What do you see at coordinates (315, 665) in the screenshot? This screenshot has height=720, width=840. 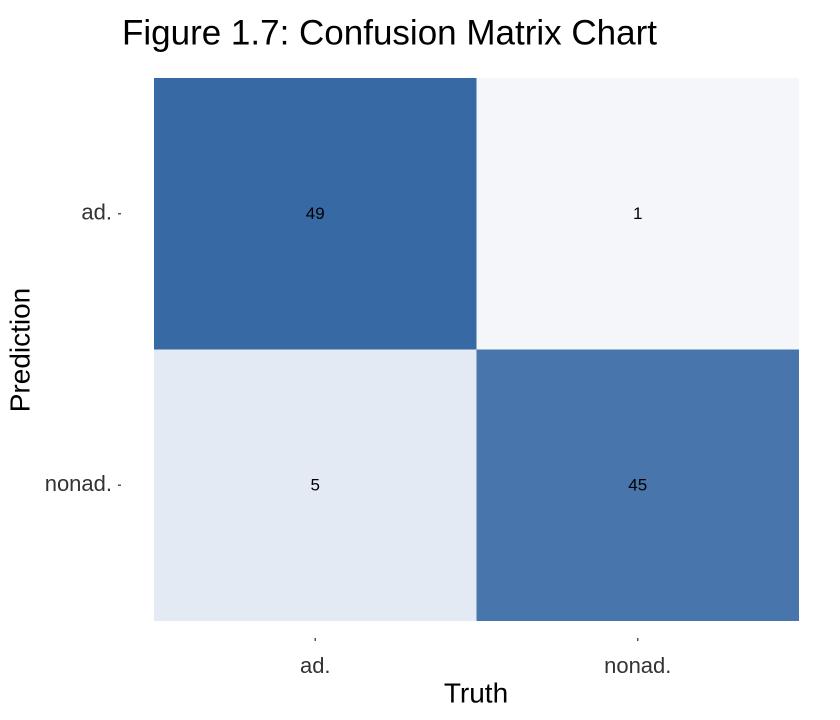 I see `x-axis-tick-label: ad.` at bounding box center [315, 665].